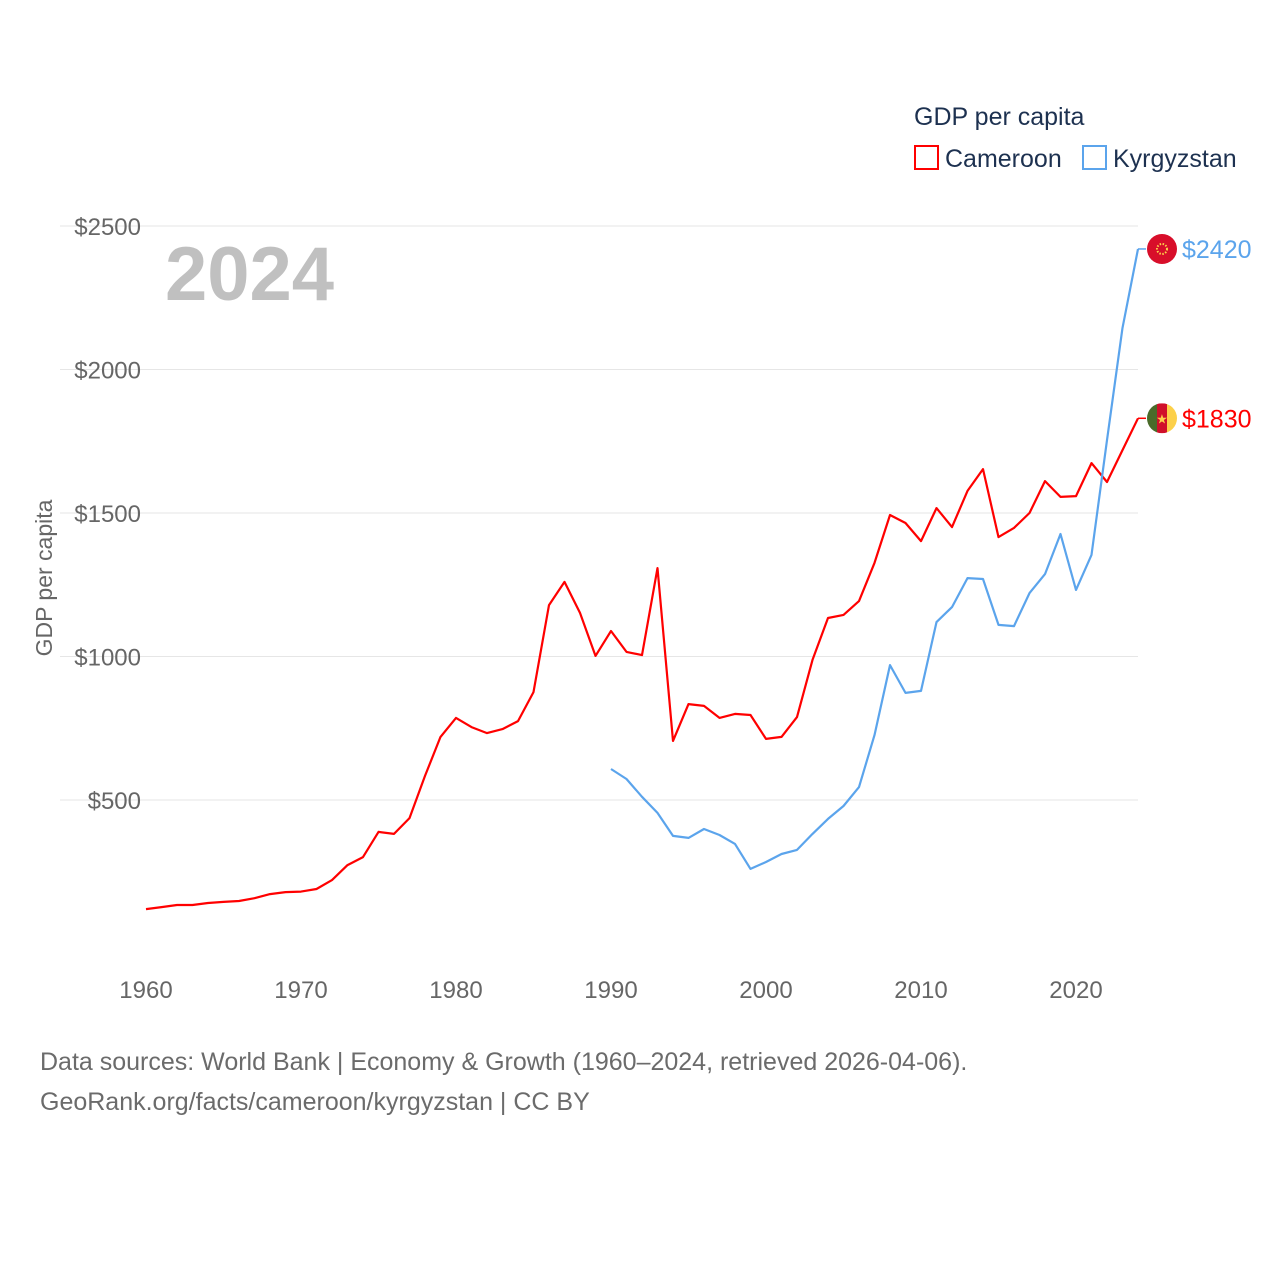 The height and width of the screenshot is (1280, 1280). I want to click on flag-body, so click(1162, 418).